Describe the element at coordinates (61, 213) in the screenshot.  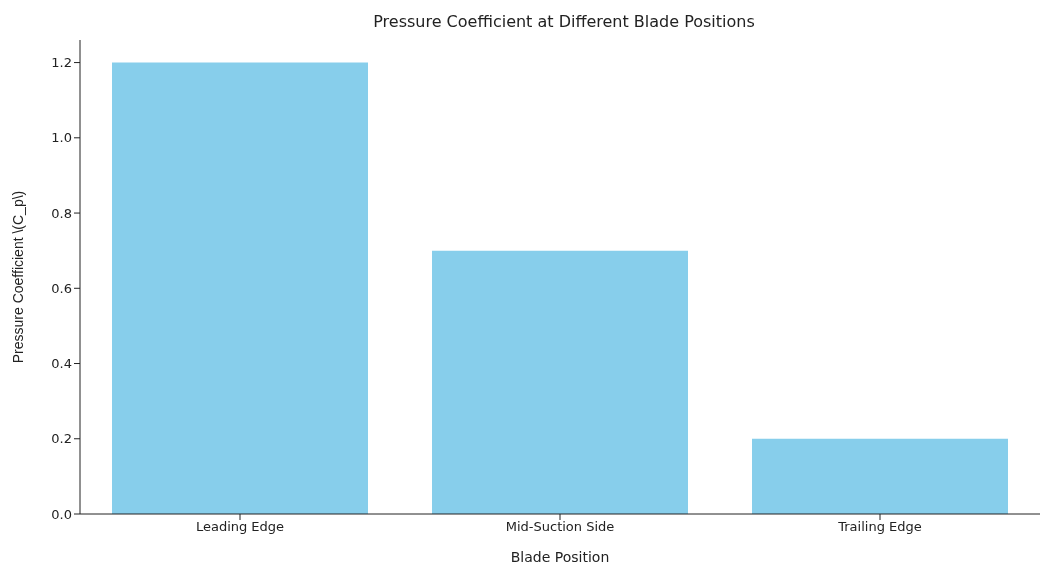
I see `y-tick-label: 0.8` at that location.